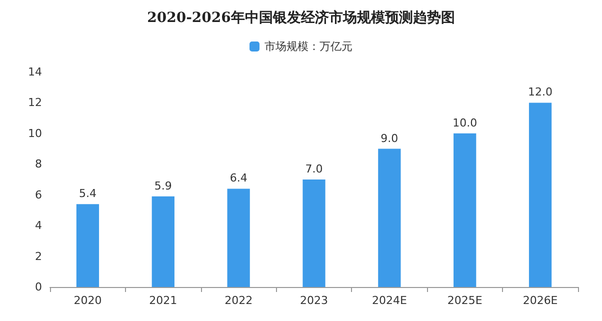  What do you see at coordinates (38, 287) in the screenshot?
I see `y-tick-label: 0` at bounding box center [38, 287].